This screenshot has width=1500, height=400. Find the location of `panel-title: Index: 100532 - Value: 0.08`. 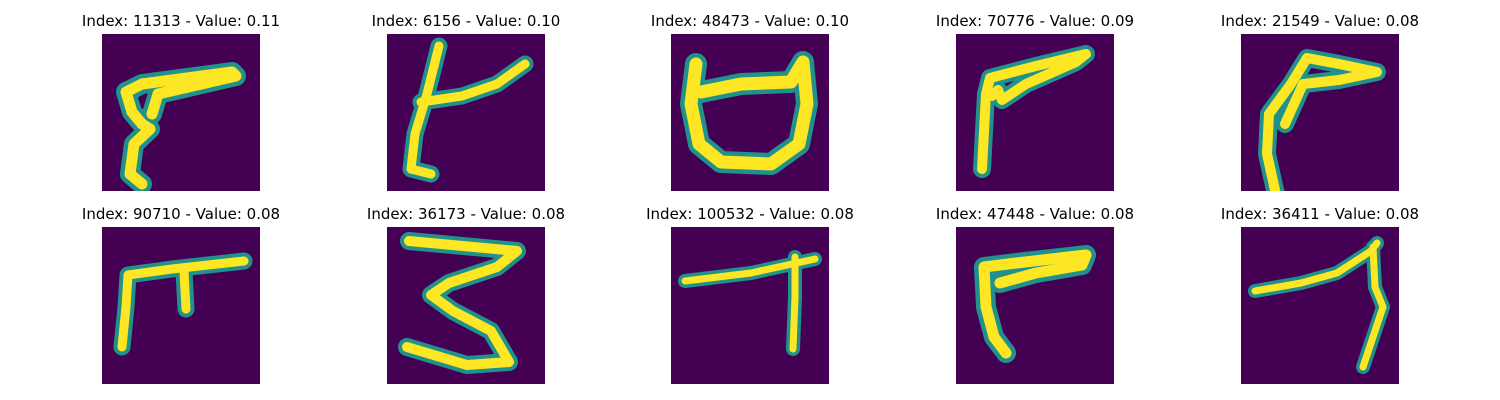

panel-title: Index: 100532 - Value: 0.08 is located at coordinates (750, 214).